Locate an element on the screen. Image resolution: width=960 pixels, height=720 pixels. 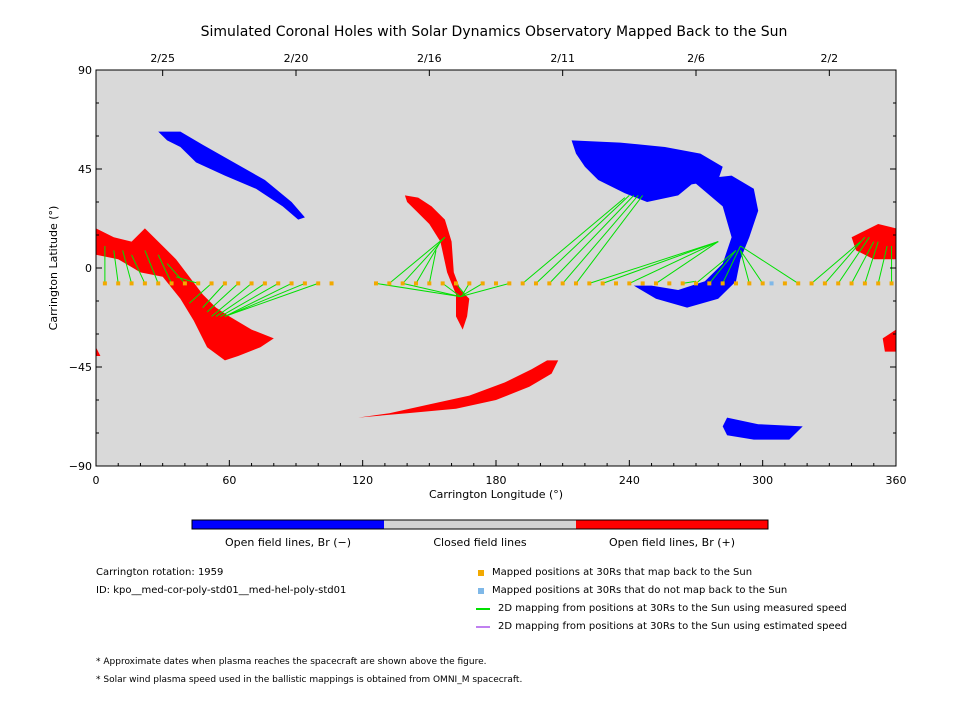
purple-line-icon is located at coordinates (483, 626).